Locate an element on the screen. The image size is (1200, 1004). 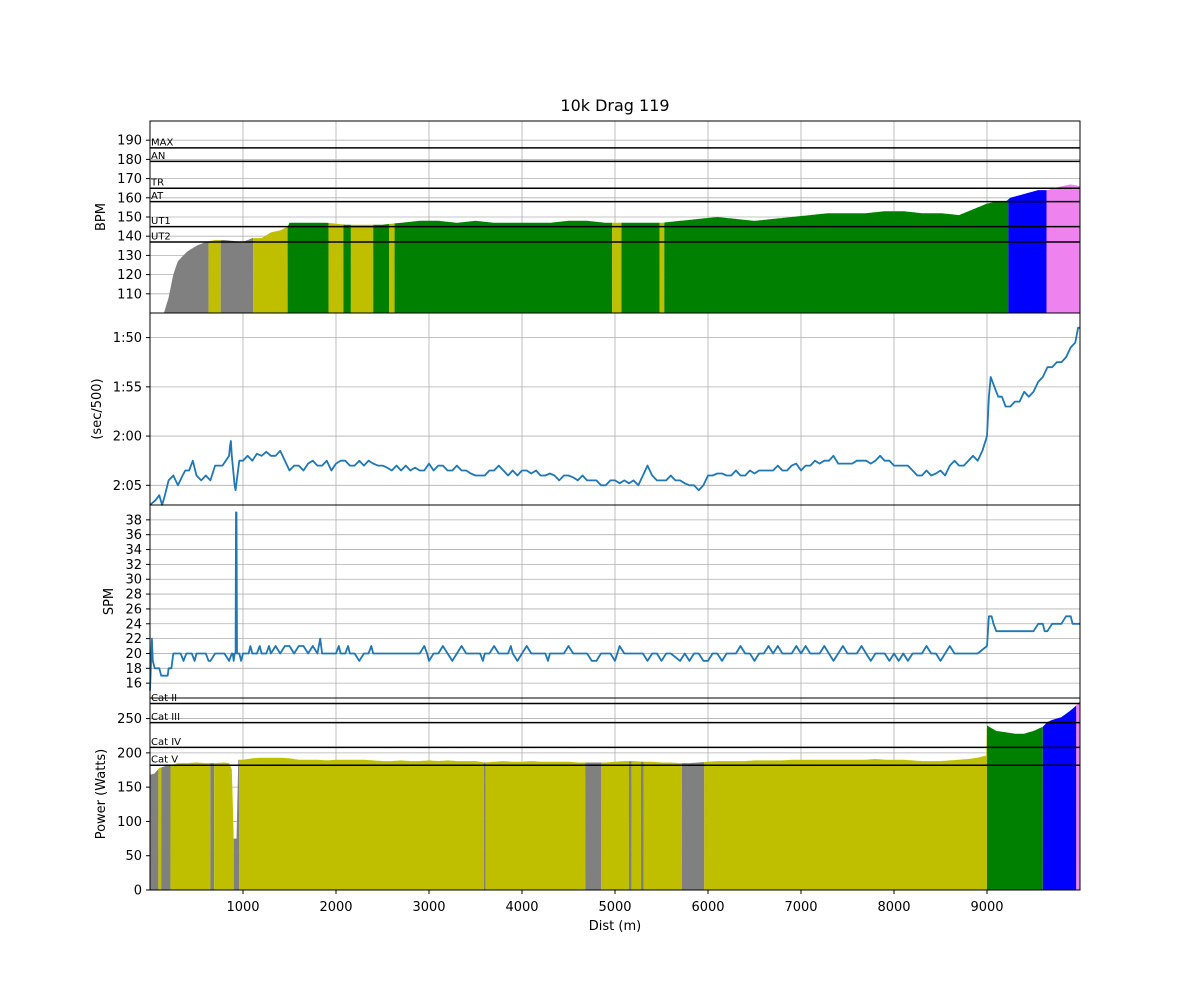
power-threshold-label: Cat IV is located at coordinates (166, 742).